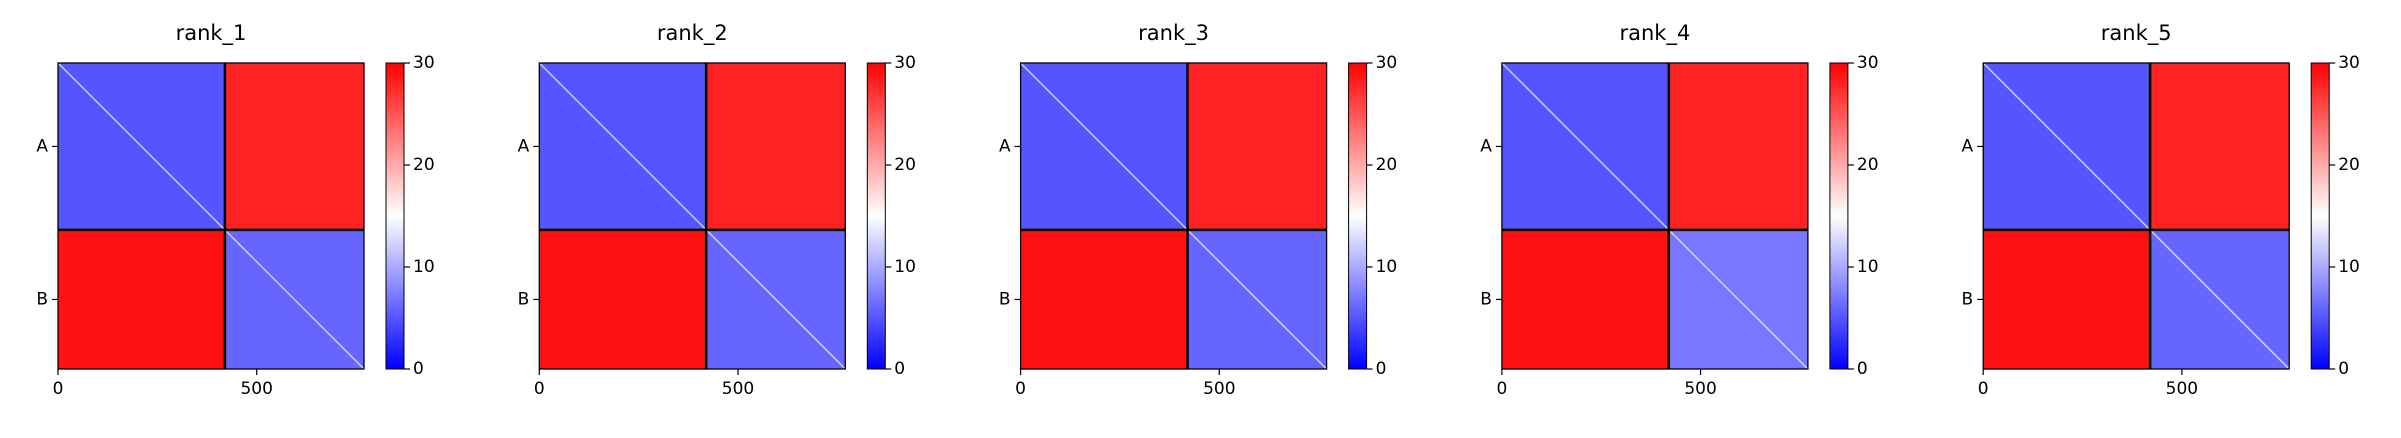 This screenshot has height=438, width=2401. I want to click on panel-title: rank_5, so click(2136, 33).